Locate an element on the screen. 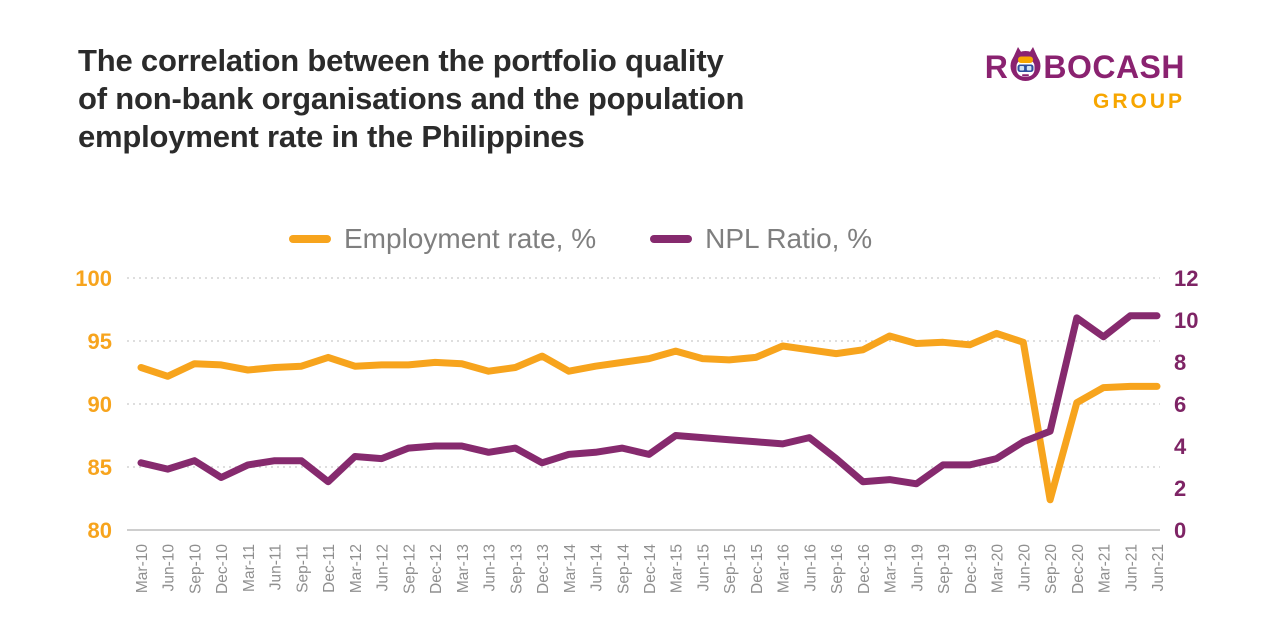  left-axis-tick-label: 90 is located at coordinates (100, 404).